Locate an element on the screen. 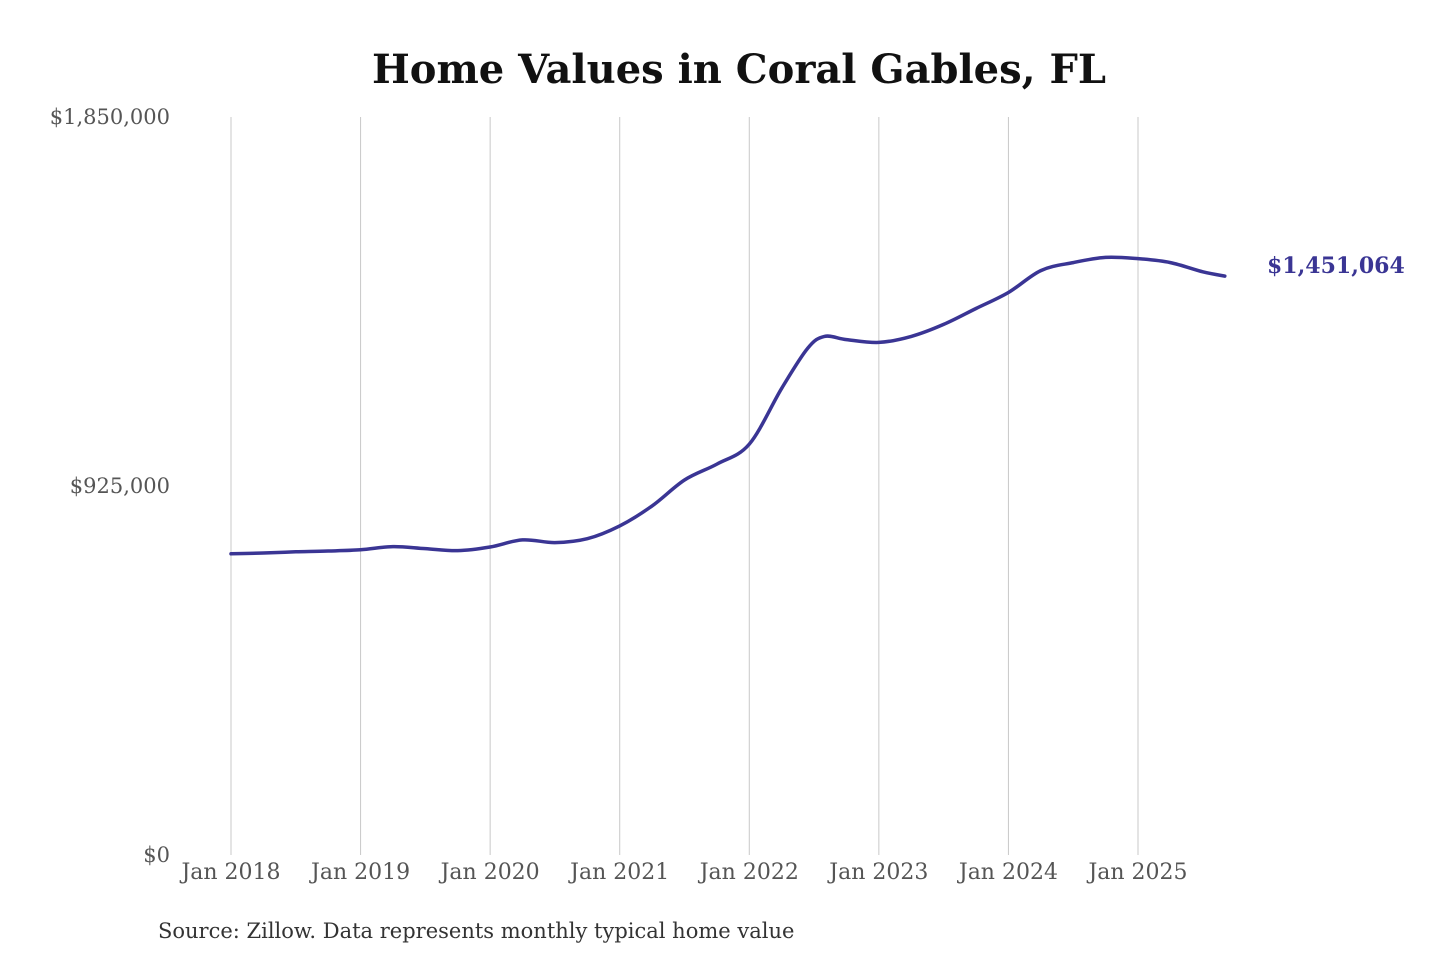 The height and width of the screenshot is (960, 1440). x-tick-label: Jan 2023 is located at coordinates (877, 872).